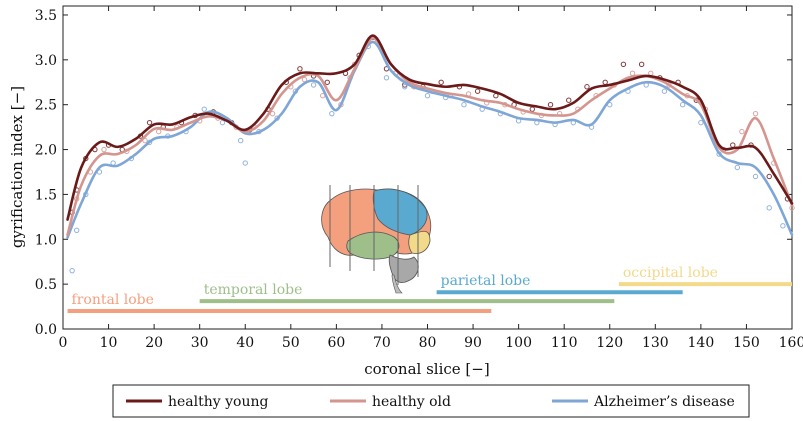  I want to click on x-tick-label: 60, so click(336, 343).